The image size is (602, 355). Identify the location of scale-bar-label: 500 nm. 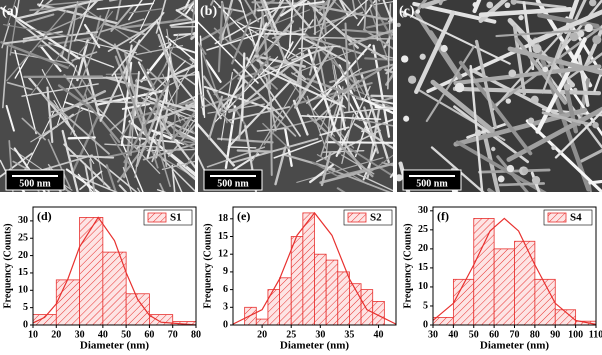
(35, 183).